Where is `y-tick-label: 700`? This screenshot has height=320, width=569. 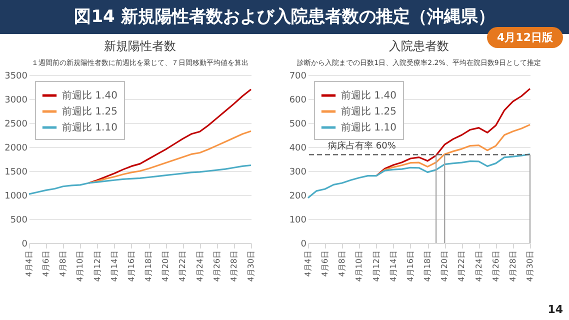
y-tick-label: 700 is located at coordinates (298, 77).